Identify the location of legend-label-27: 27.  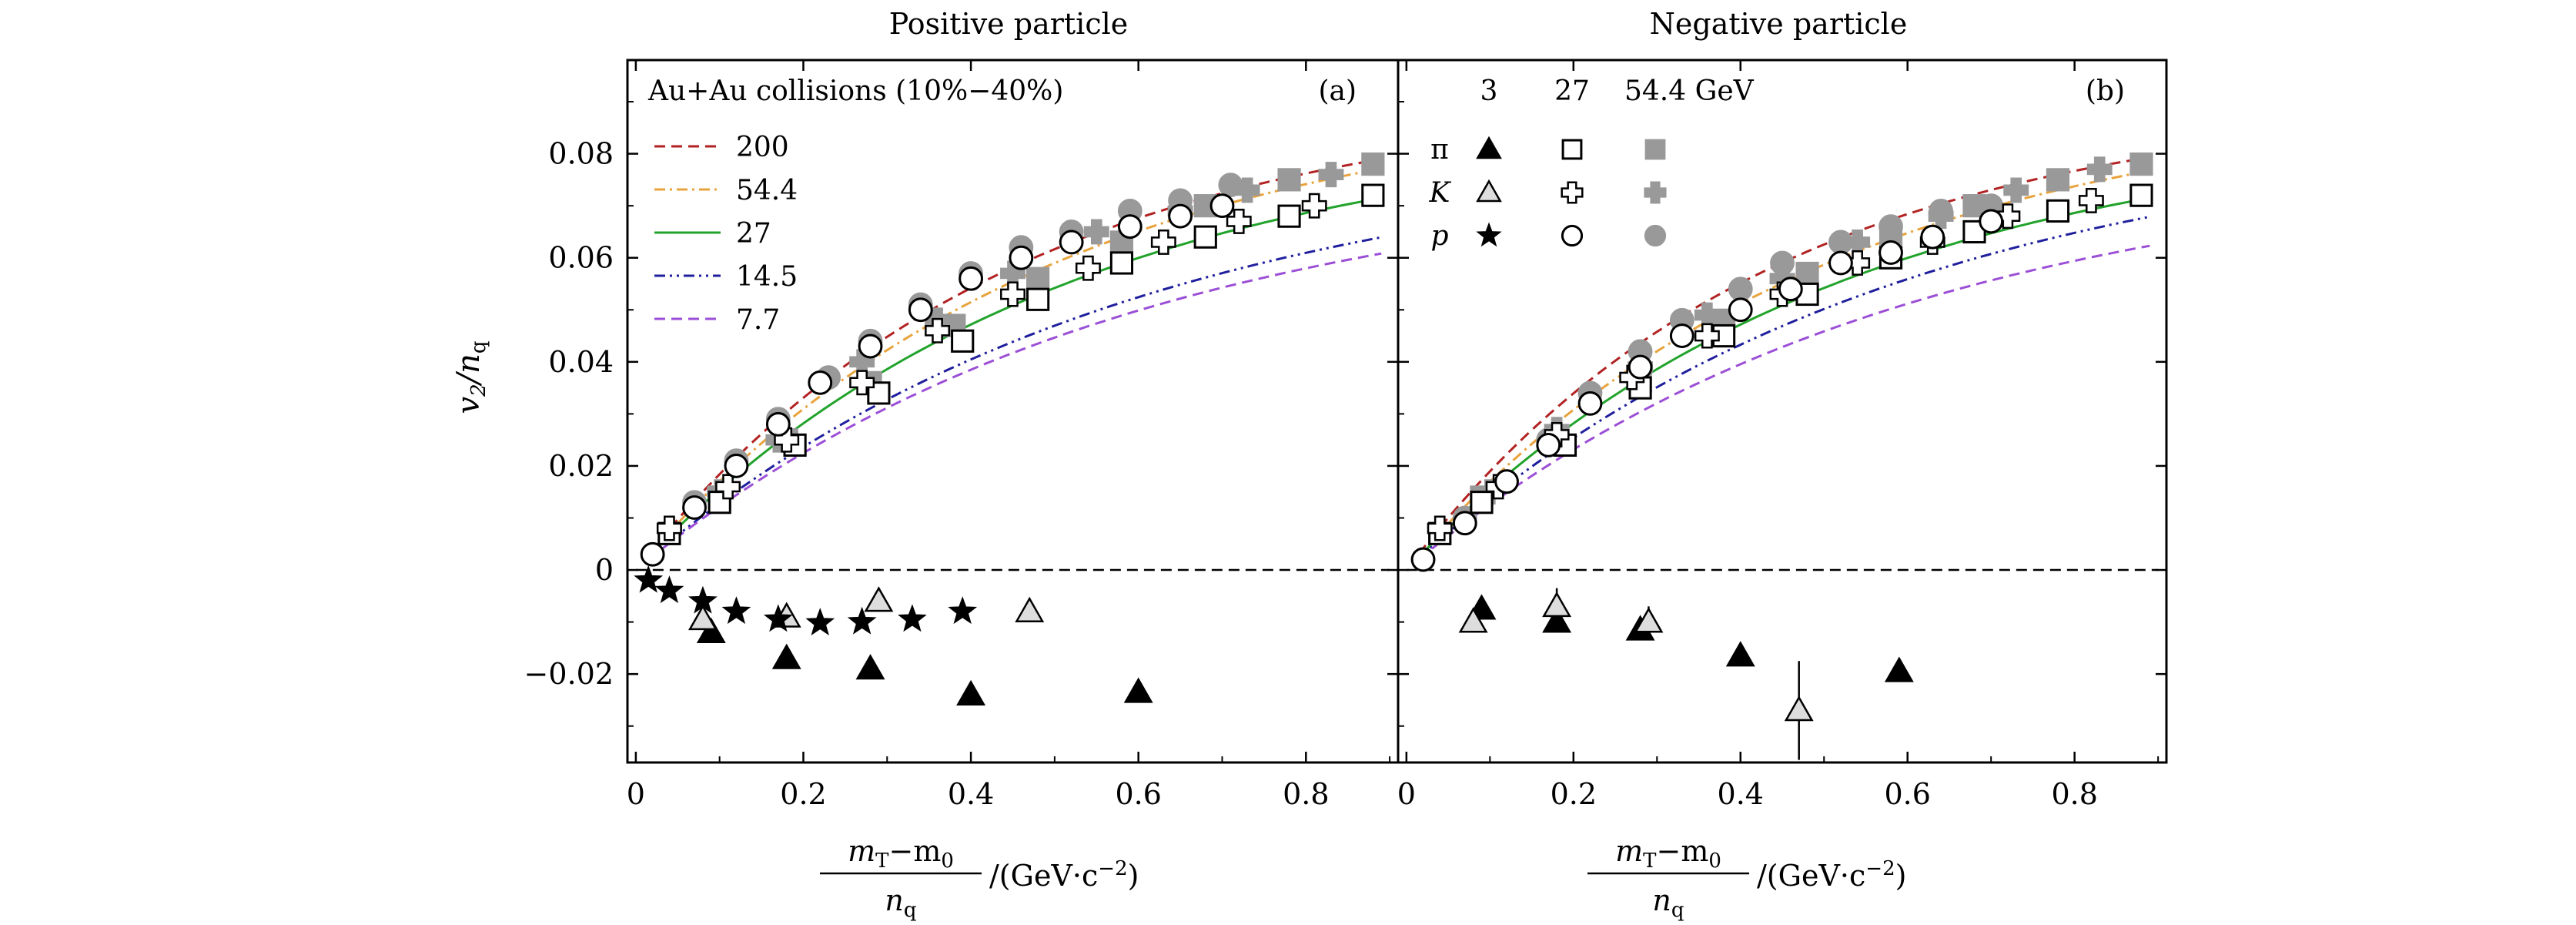
(753, 234).